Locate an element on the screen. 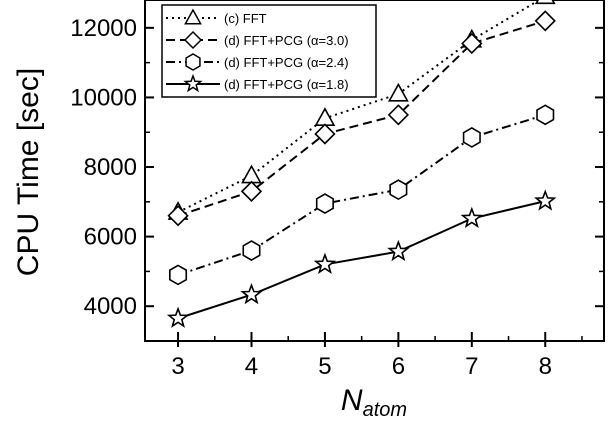 This screenshot has width=608, height=423. y-axis-title: CPU Time [sec] is located at coordinates (28, 172).